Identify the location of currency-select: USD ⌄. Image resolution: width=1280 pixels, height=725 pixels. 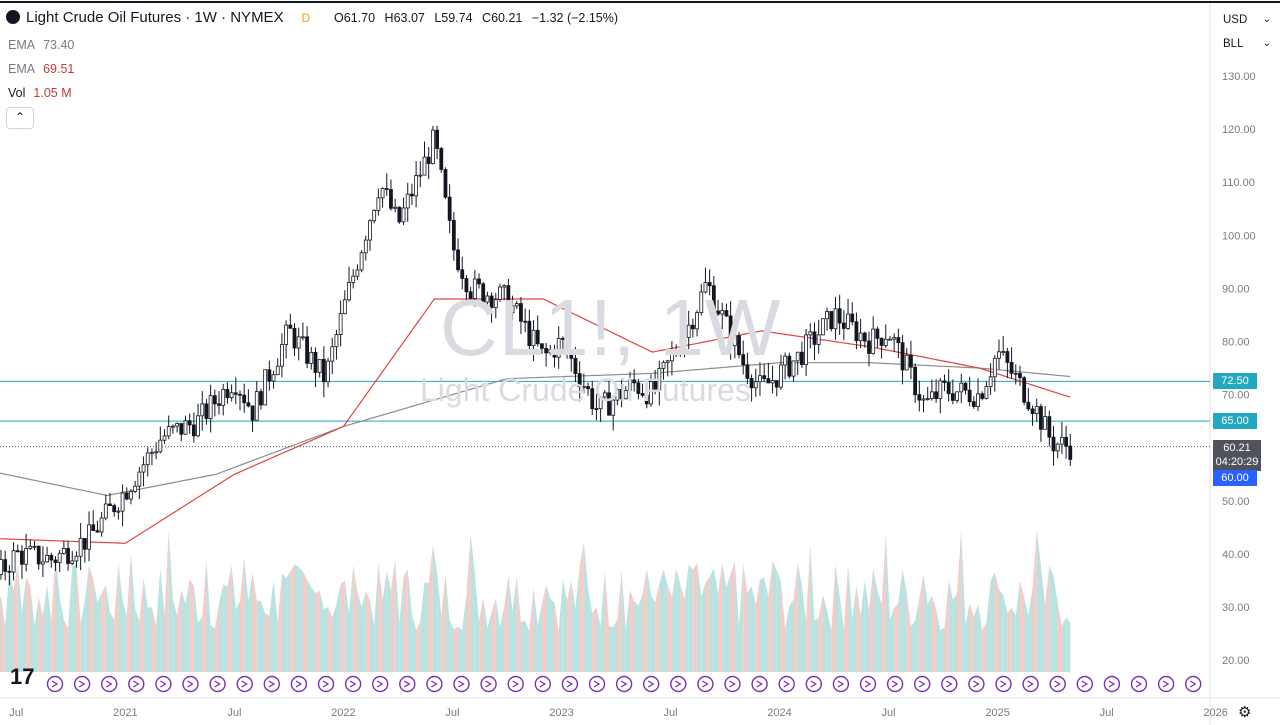
(1246, 20).